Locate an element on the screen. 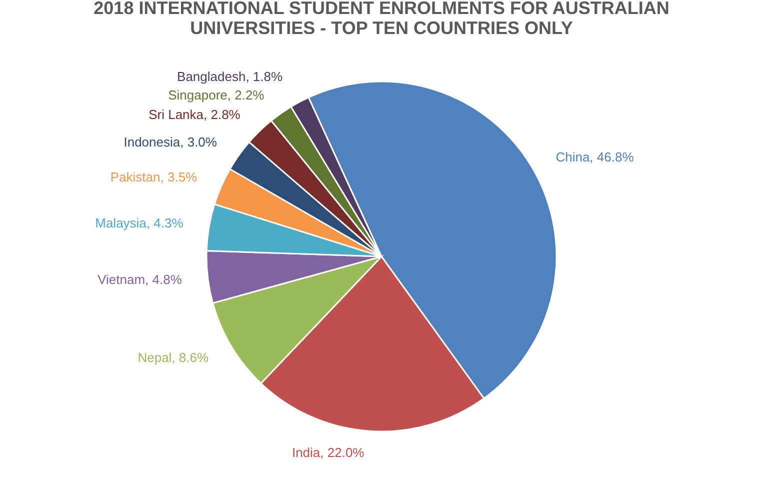  slice-label: Pakistan, 3.5% is located at coordinates (154, 176).